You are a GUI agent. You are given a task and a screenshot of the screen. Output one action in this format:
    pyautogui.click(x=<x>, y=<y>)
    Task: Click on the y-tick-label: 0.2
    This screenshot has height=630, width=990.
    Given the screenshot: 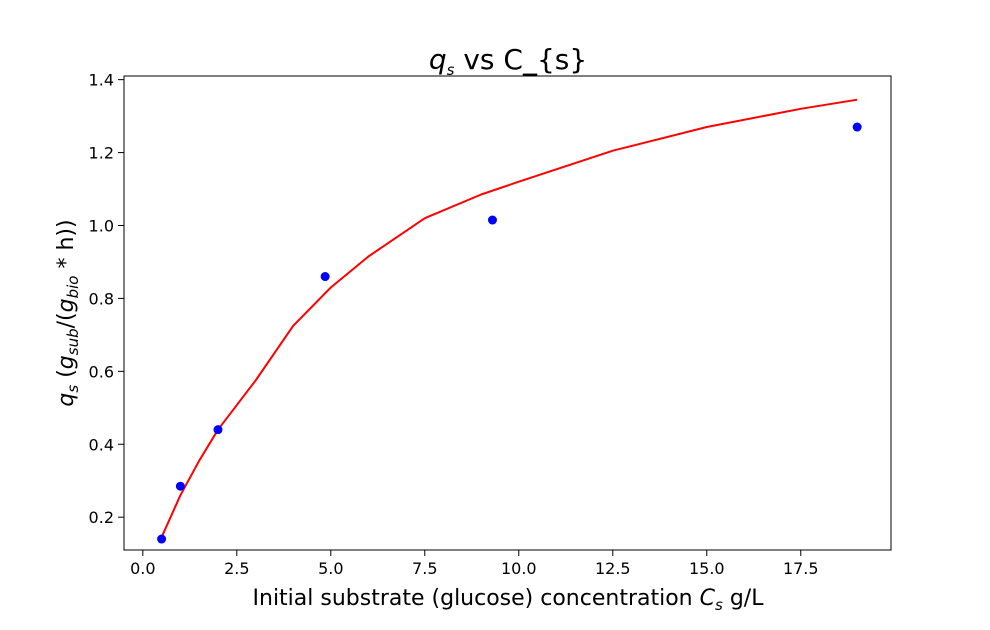 What is the action you would take?
    pyautogui.click(x=101, y=517)
    